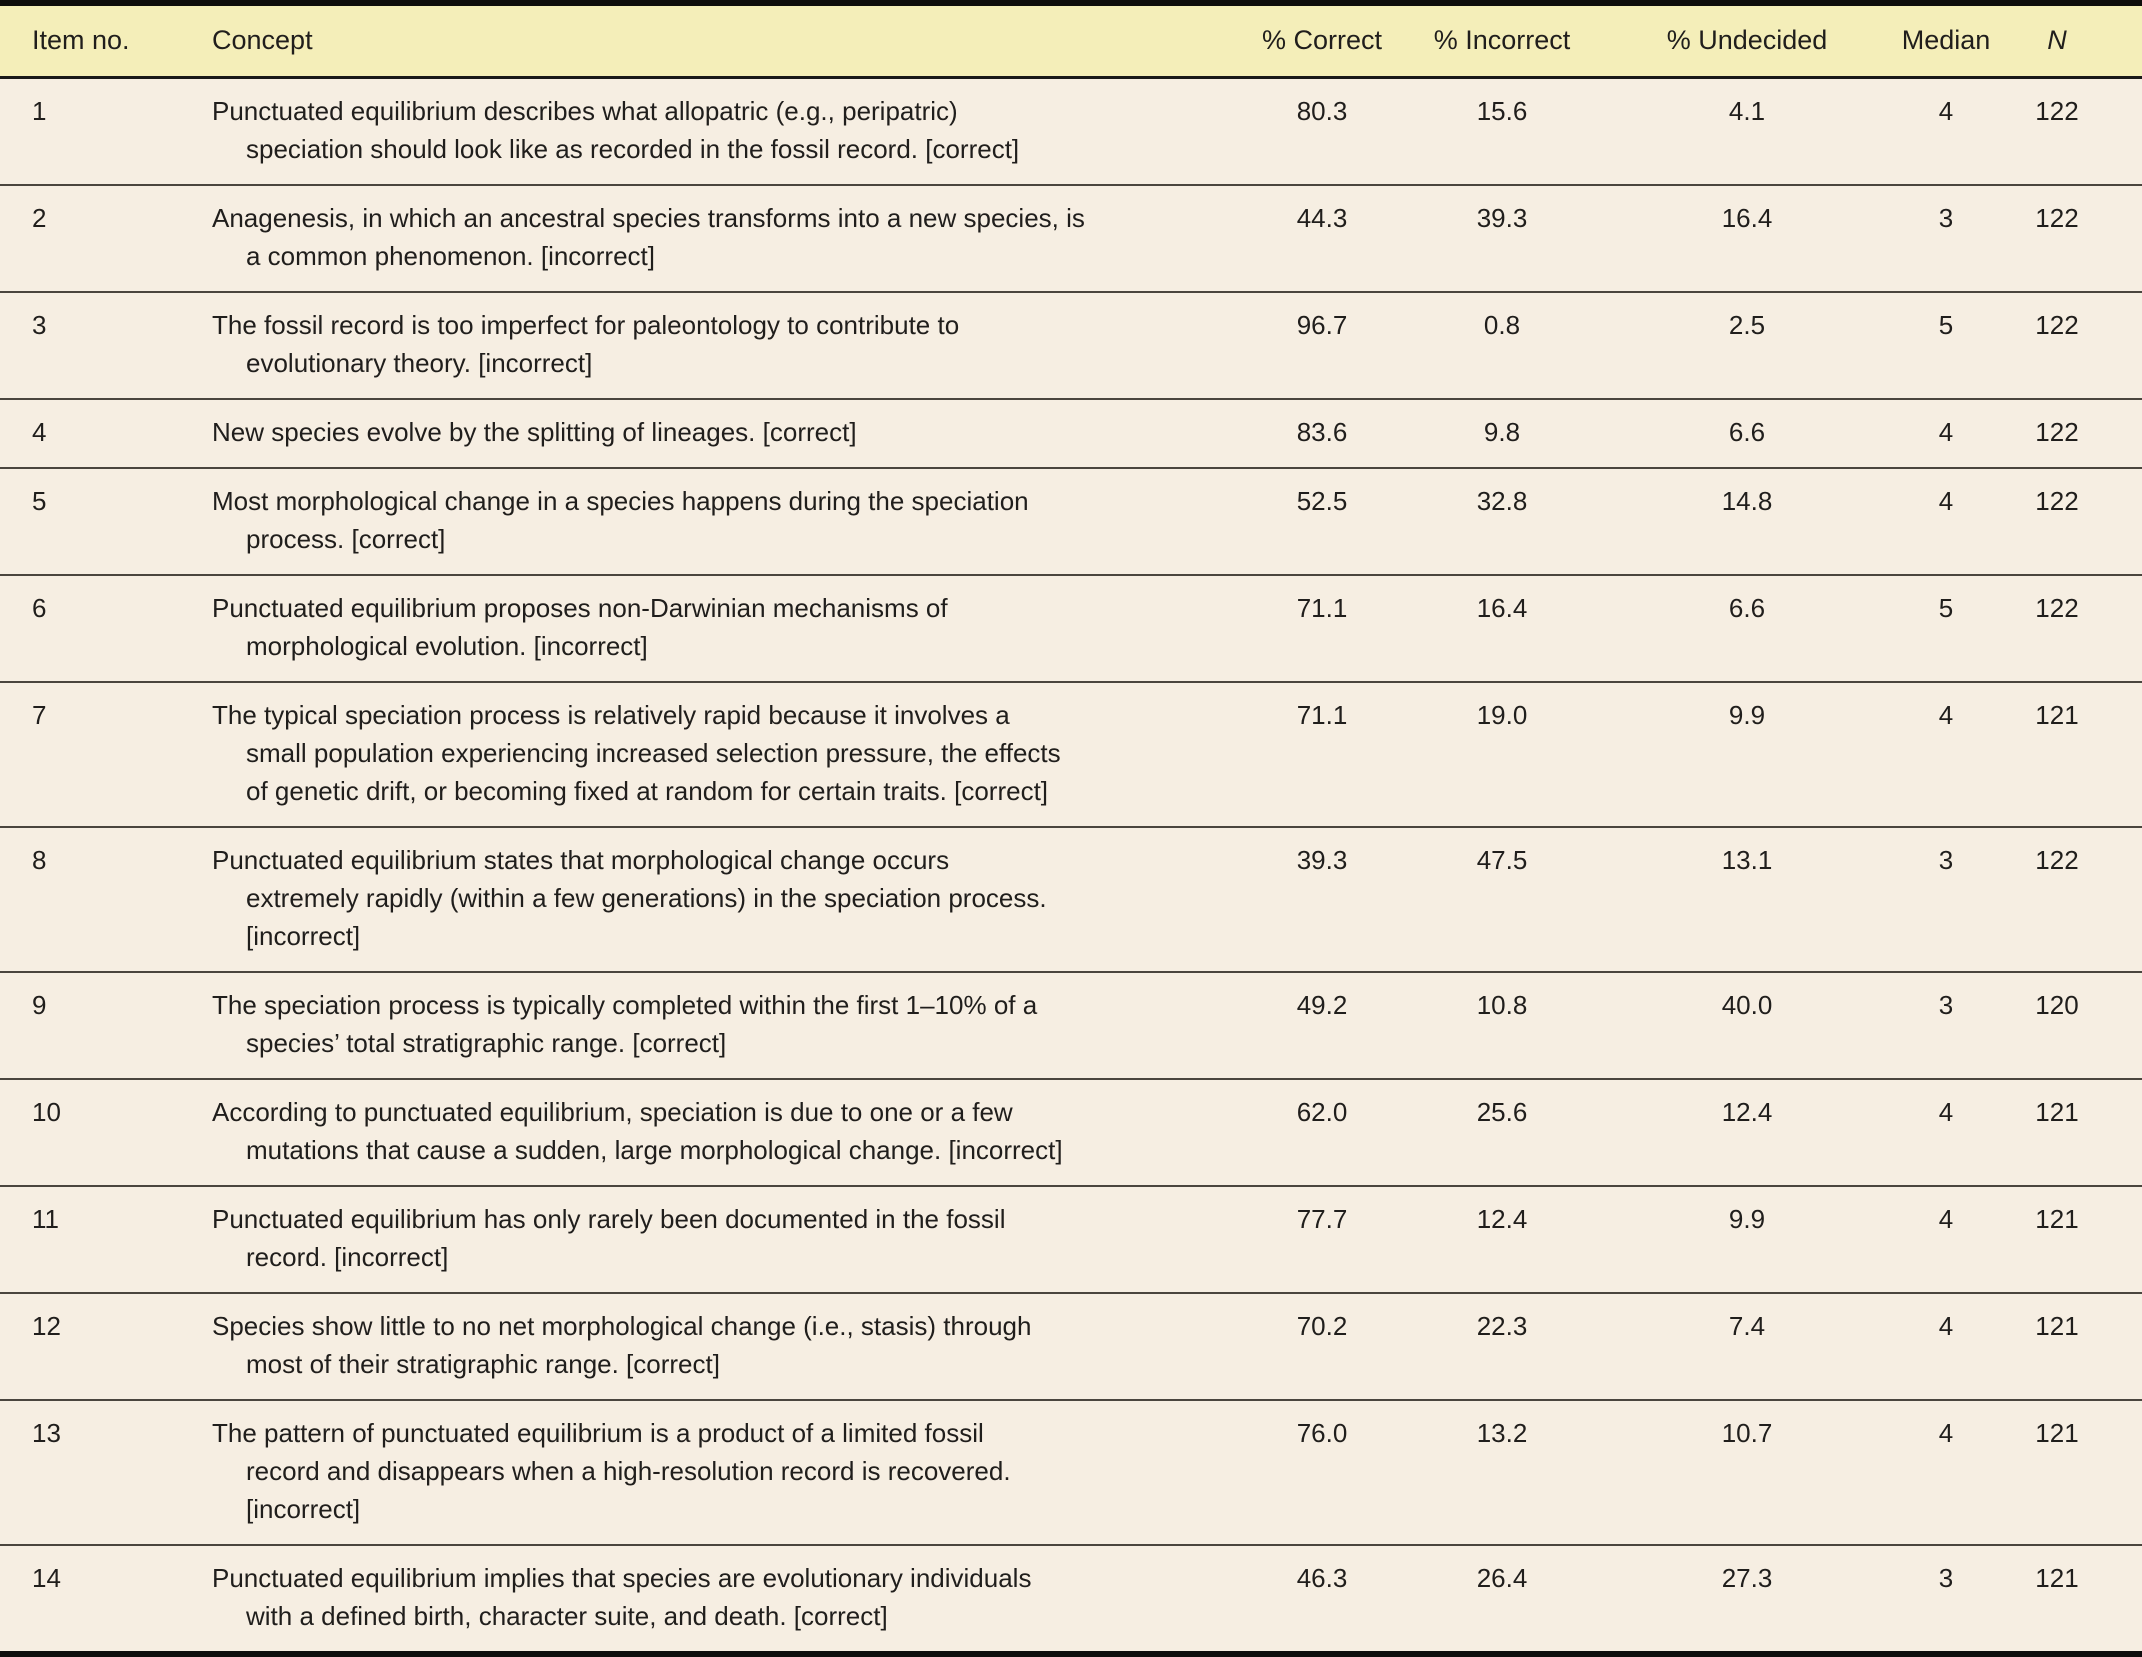  Describe the element at coordinates (91, 1133) in the screenshot. I see `item-no-cell: 10` at that location.